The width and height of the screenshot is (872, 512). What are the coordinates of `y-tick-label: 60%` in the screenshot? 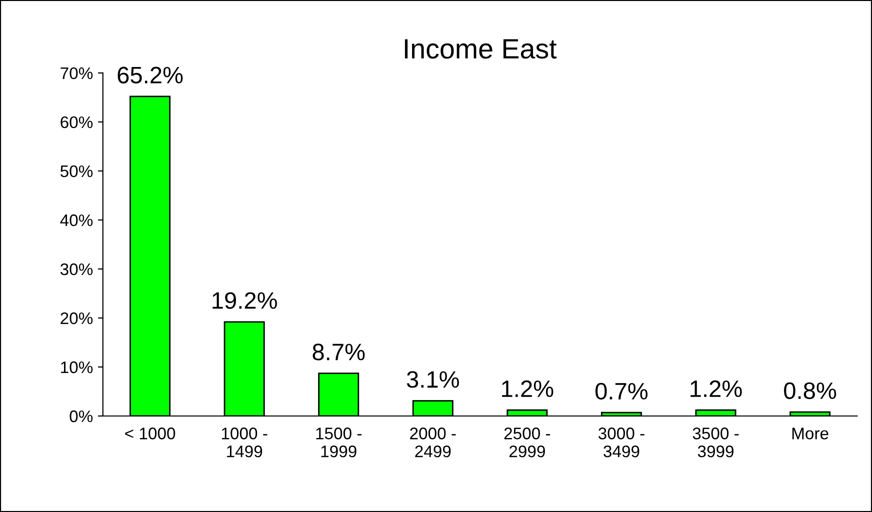 It's located at (76, 122).